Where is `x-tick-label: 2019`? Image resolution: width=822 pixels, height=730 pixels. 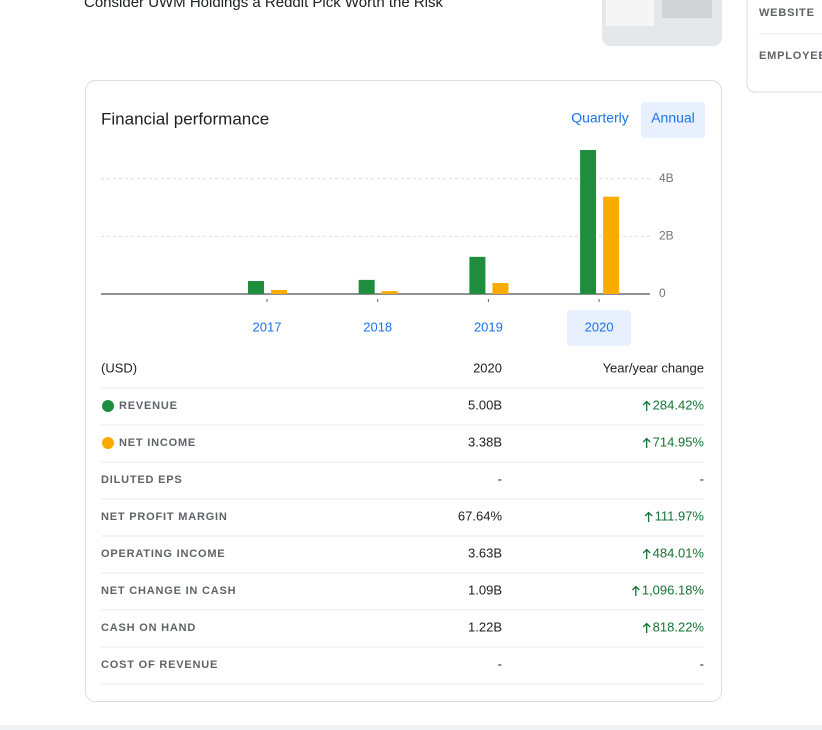 x-tick-label: 2019 is located at coordinates (488, 326).